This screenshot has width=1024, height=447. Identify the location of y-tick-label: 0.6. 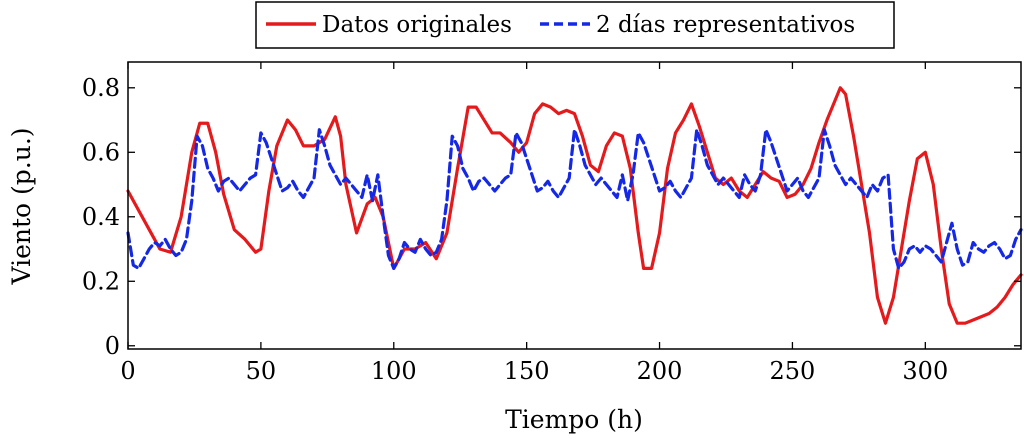
(101, 152).